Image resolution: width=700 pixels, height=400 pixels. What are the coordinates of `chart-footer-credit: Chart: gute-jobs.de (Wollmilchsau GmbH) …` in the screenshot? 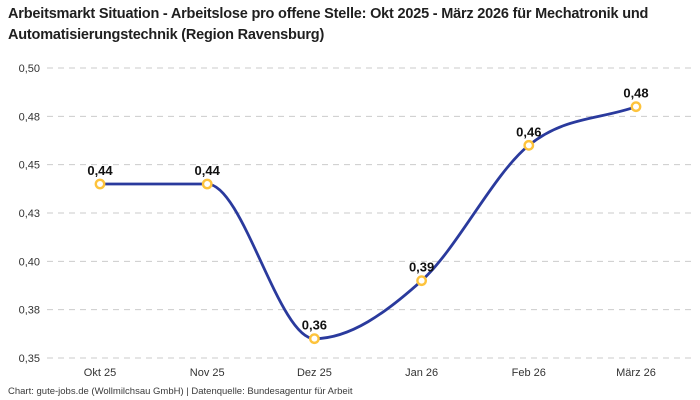 It's located at (180, 391).